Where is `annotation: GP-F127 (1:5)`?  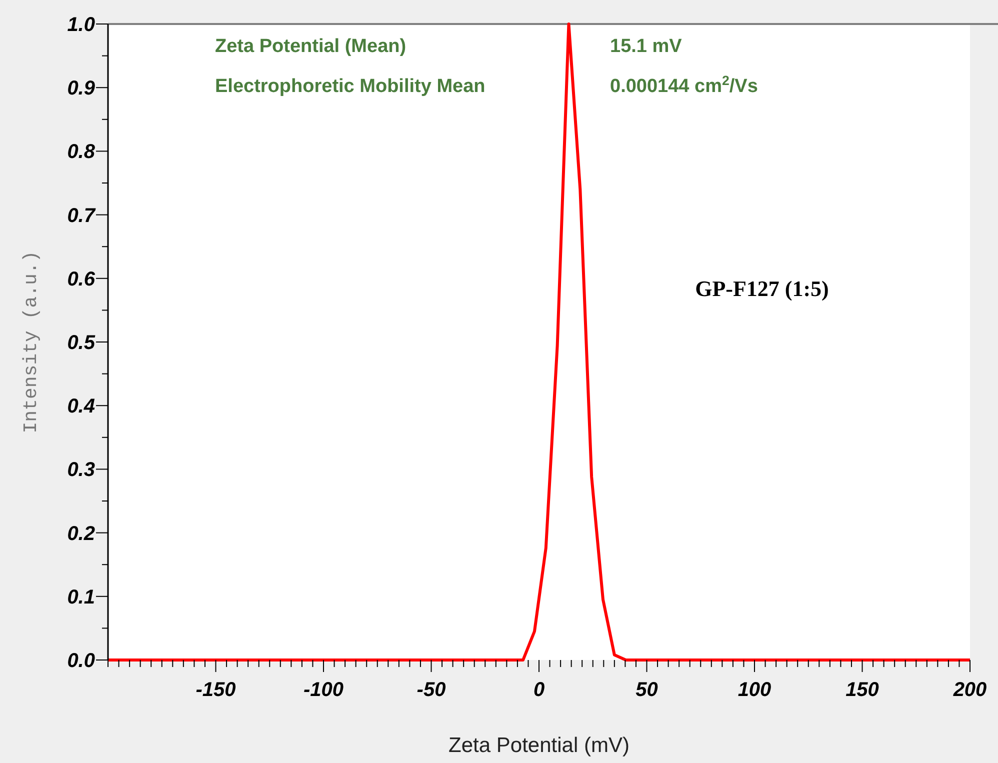 annotation: GP-F127 (1:5) is located at coordinates (762, 288).